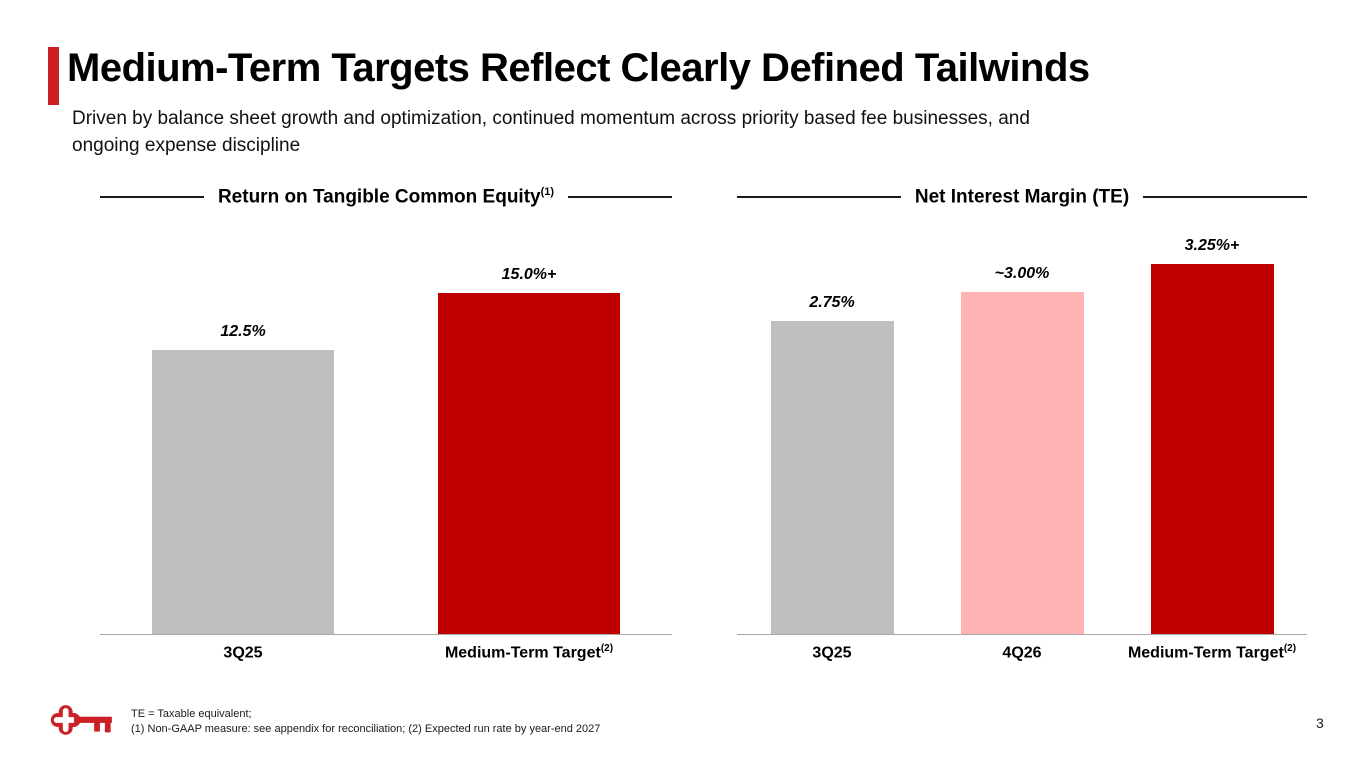  I want to click on subtitle-line: ongoing expense discipline, so click(186, 145).